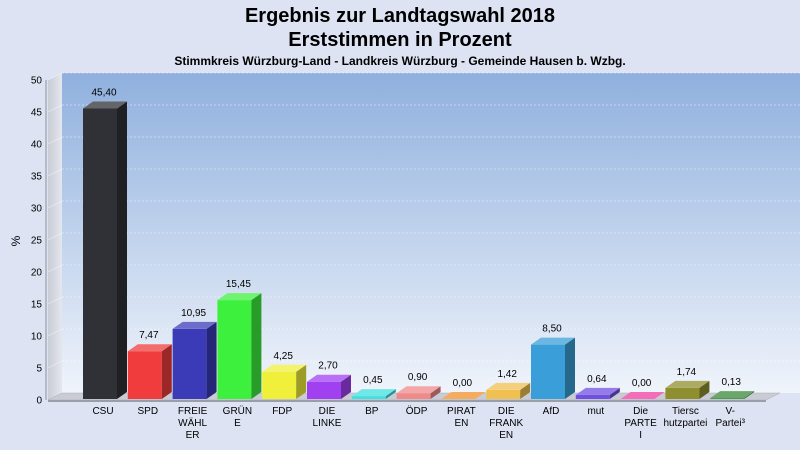  What do you see at coordinates (16, 240) in the screenshot?
I see `y-axis-label: %` at bounding box center [16, 240].